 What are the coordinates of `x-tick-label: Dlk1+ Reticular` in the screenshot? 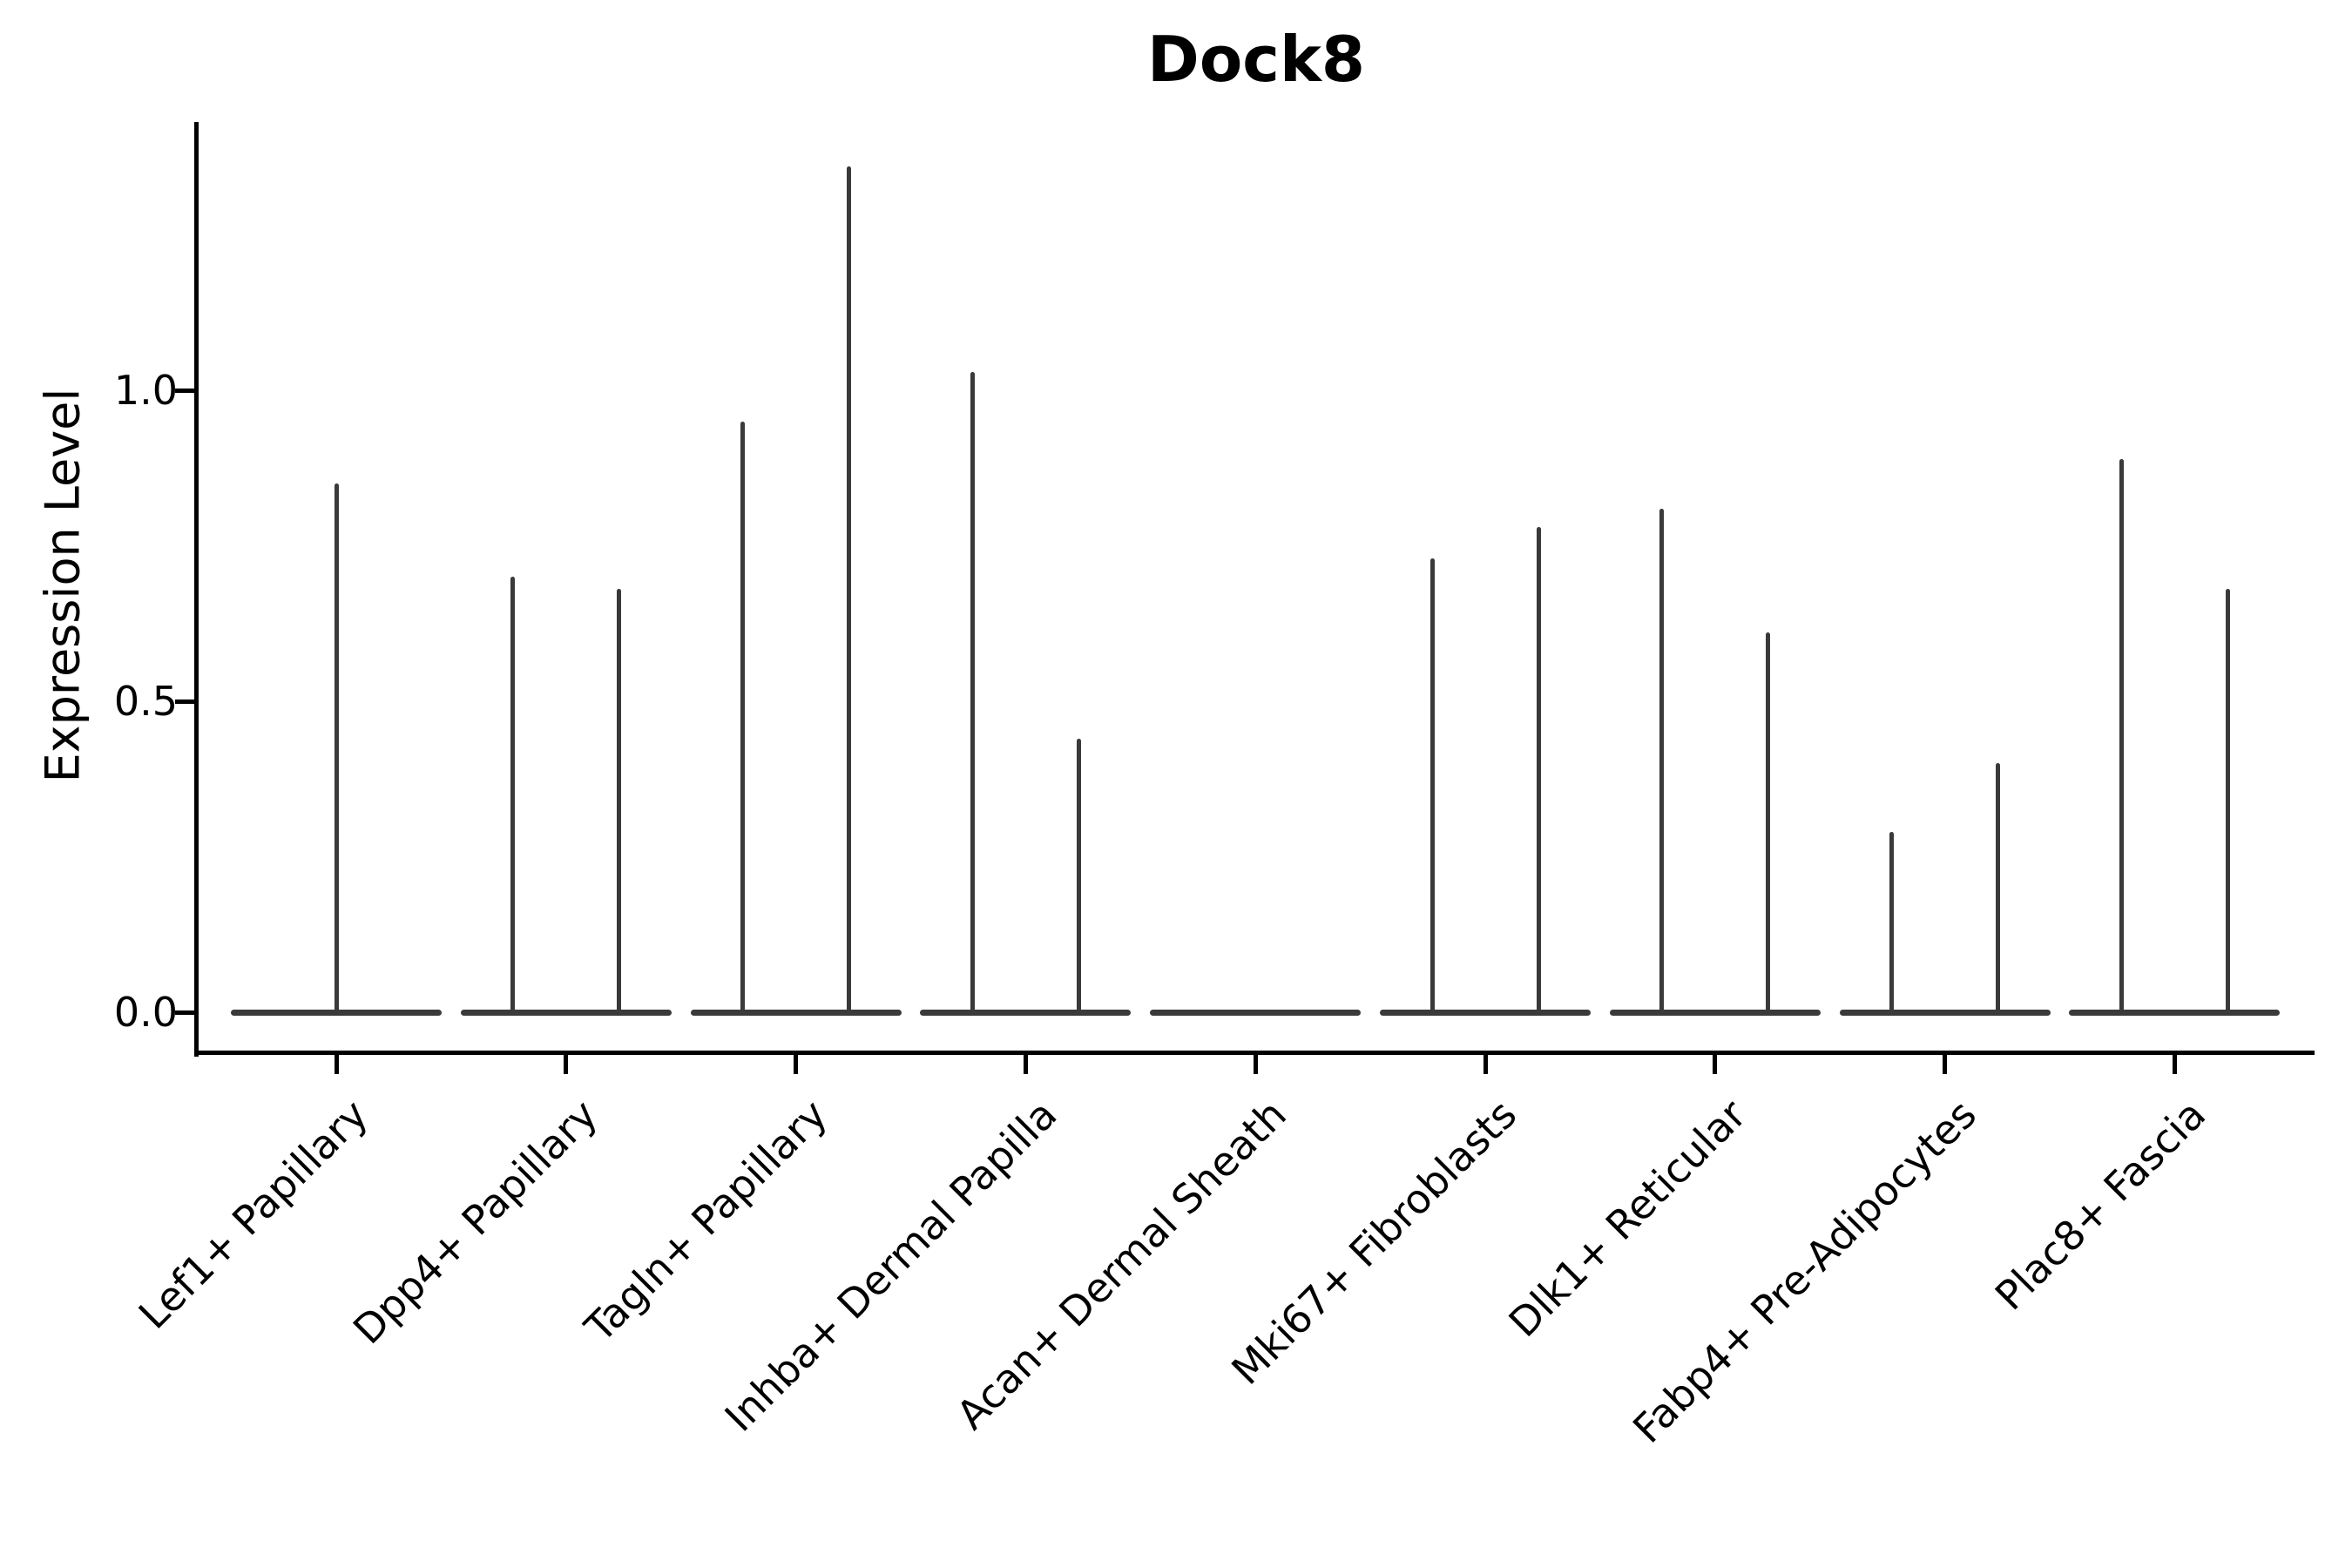 It's located at (1627, 1219).